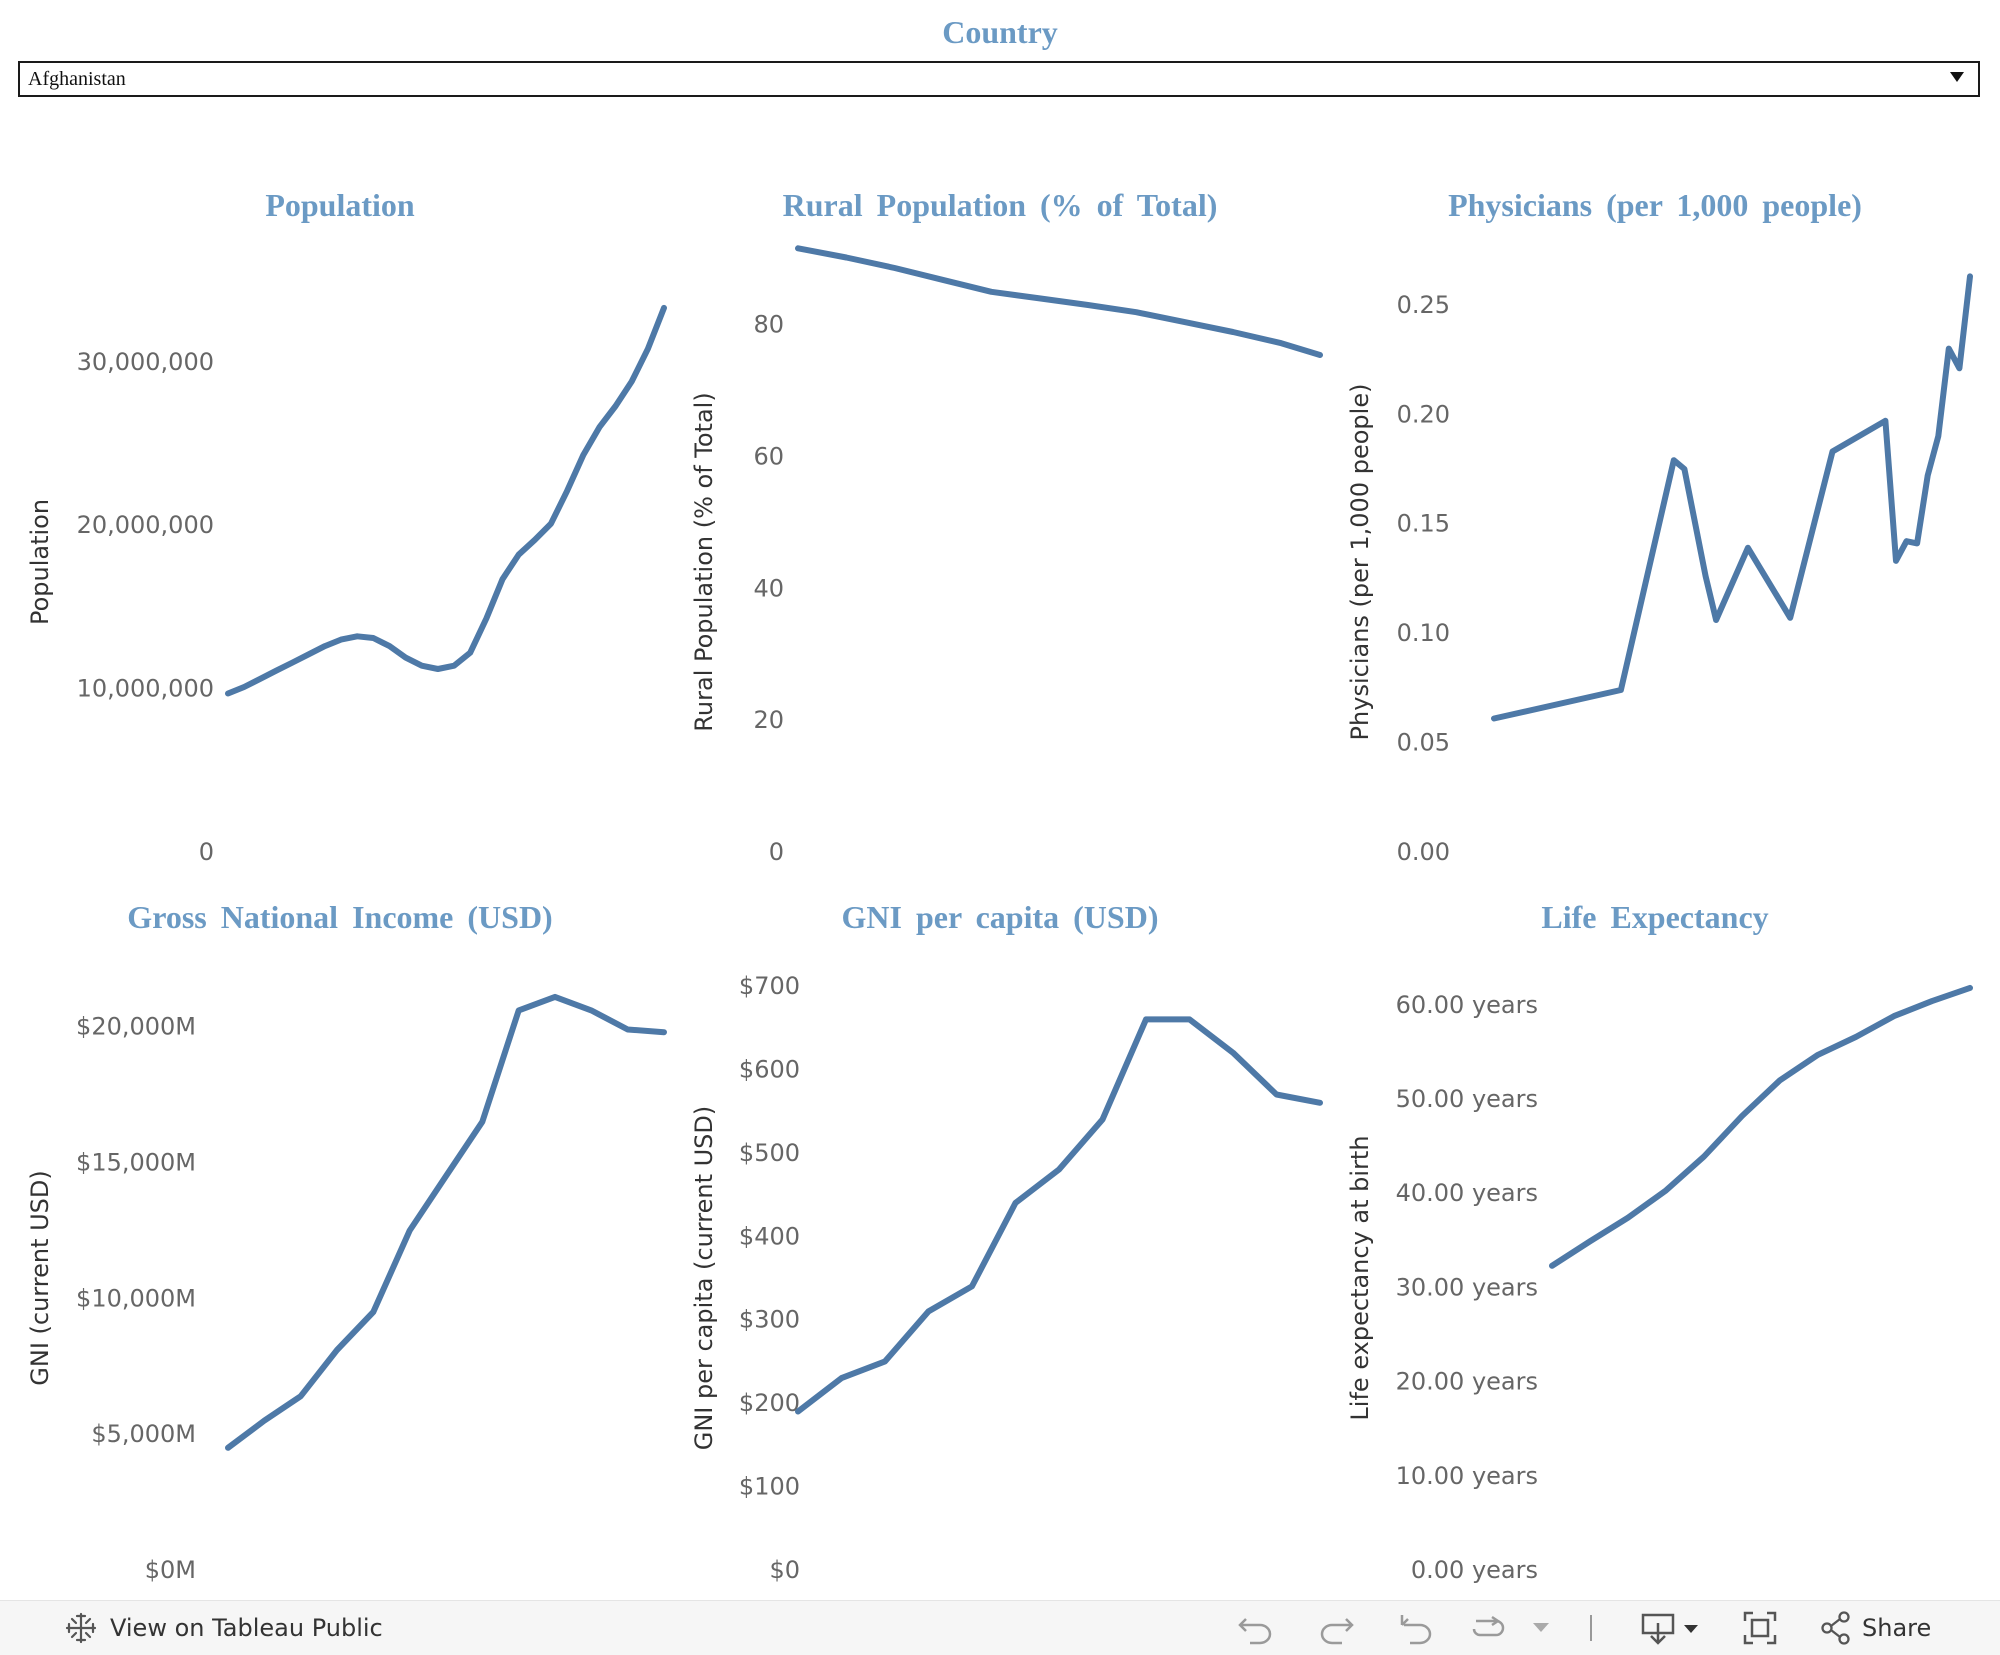 The height and width of the screenshot is (1655, 2000). I want to click on y-tick-label: 30,000,000, so click(145, 362).